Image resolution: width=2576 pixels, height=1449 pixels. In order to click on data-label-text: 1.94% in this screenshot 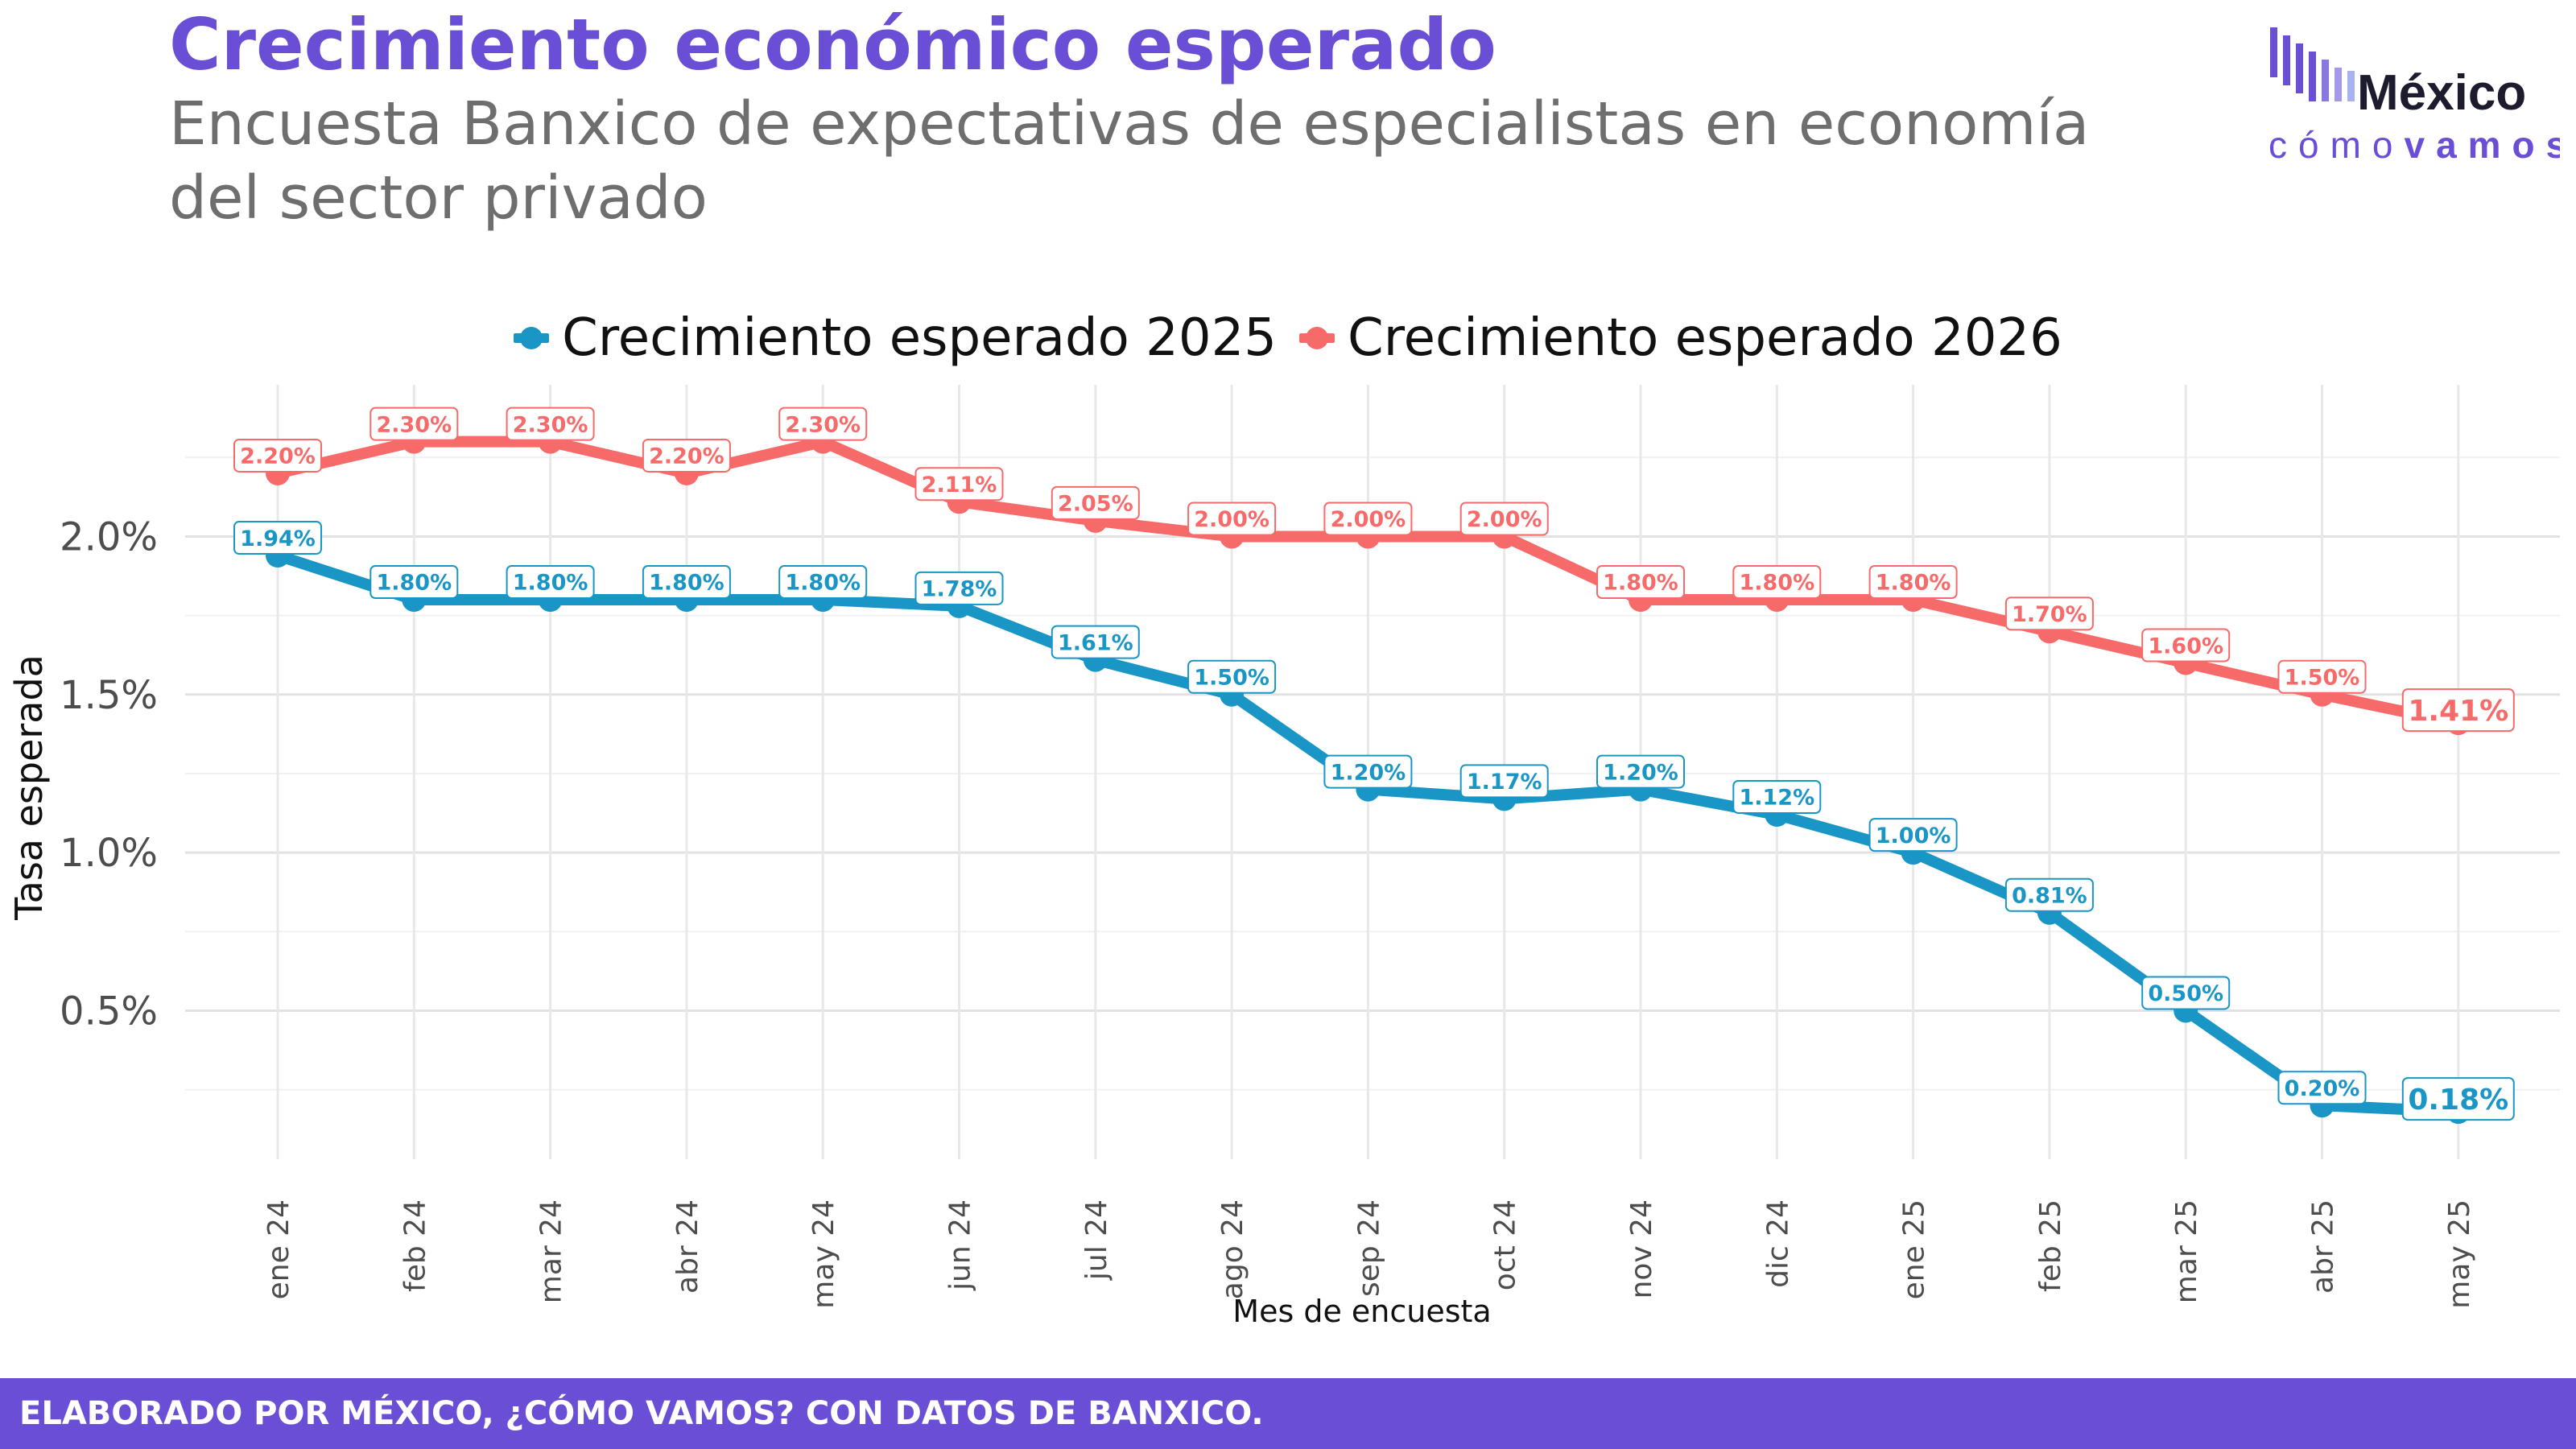, I will do `click(278, 538)`.